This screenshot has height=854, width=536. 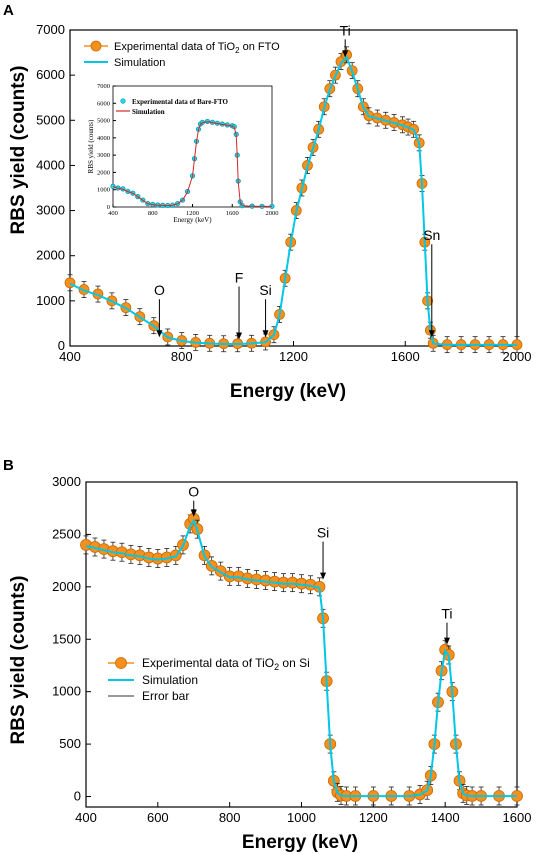 What do you see at coordinates (77, 796) in the screenshot?
I see `panel-b-ytick-label: 0` at bounding box center [77, 796].